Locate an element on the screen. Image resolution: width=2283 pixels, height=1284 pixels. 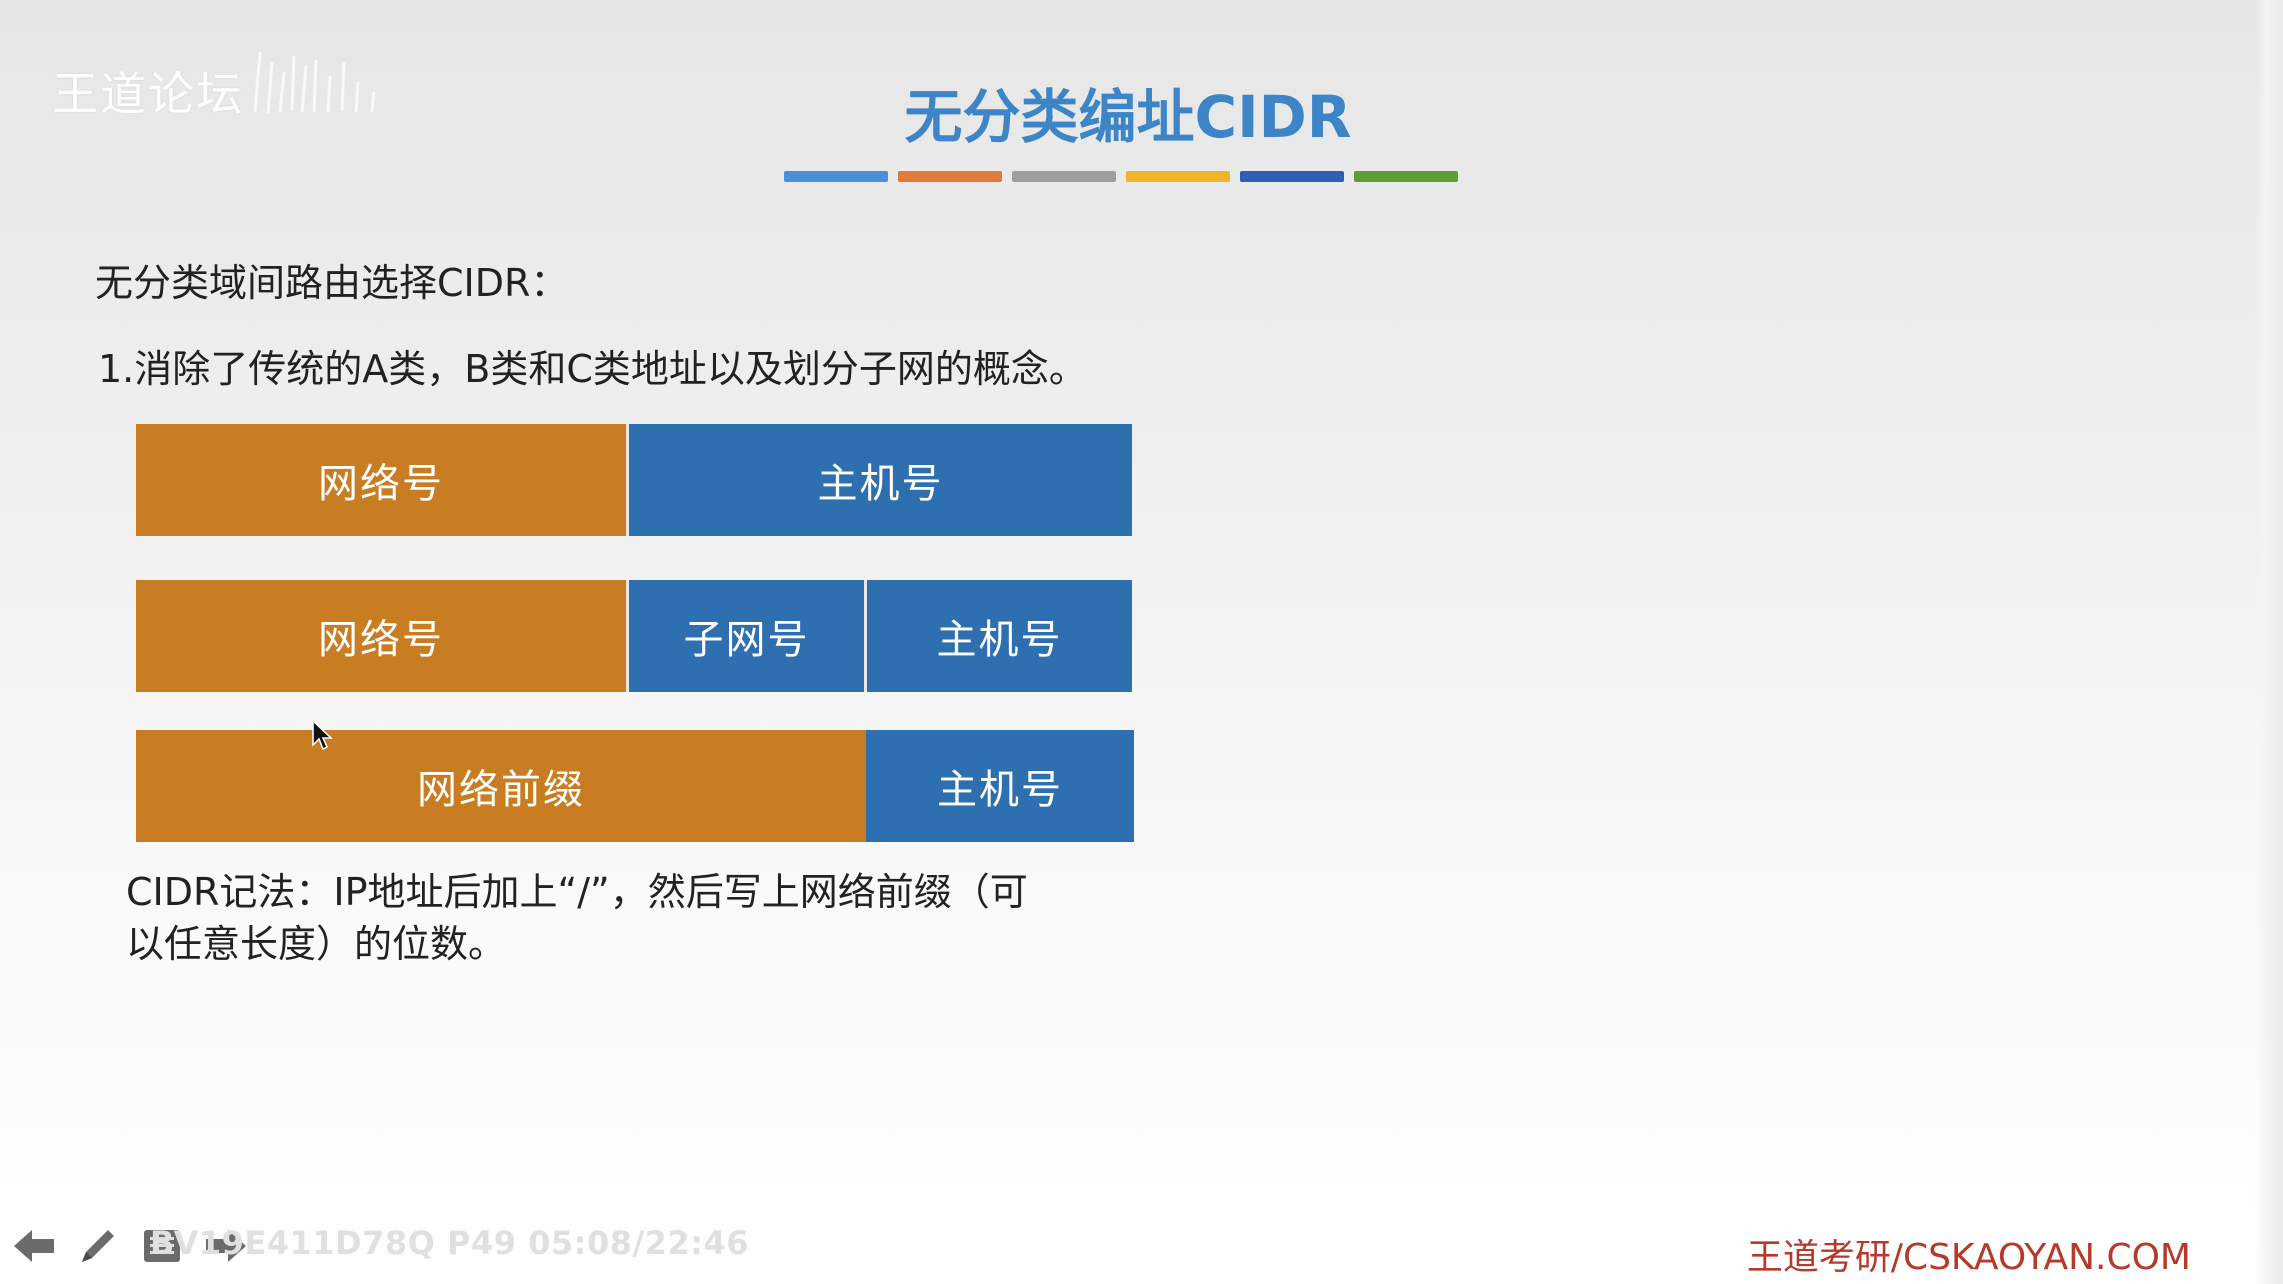
title-bar-orange is located at coordinates (950, 176).